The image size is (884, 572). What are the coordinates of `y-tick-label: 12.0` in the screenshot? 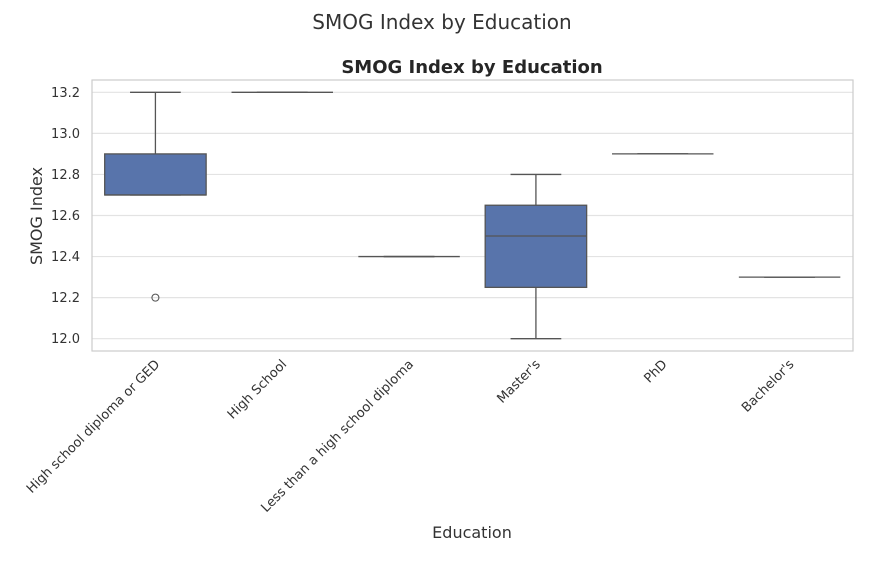 It's located at (65, 339).